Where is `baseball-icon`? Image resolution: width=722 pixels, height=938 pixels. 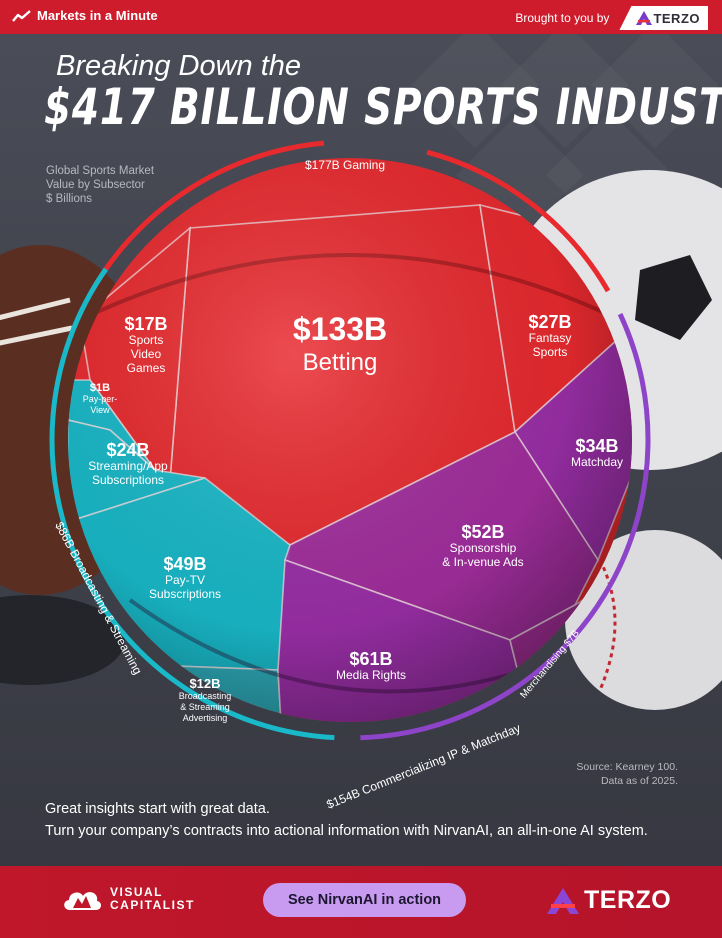
baseball-icon is located at coordinates (643, 620).